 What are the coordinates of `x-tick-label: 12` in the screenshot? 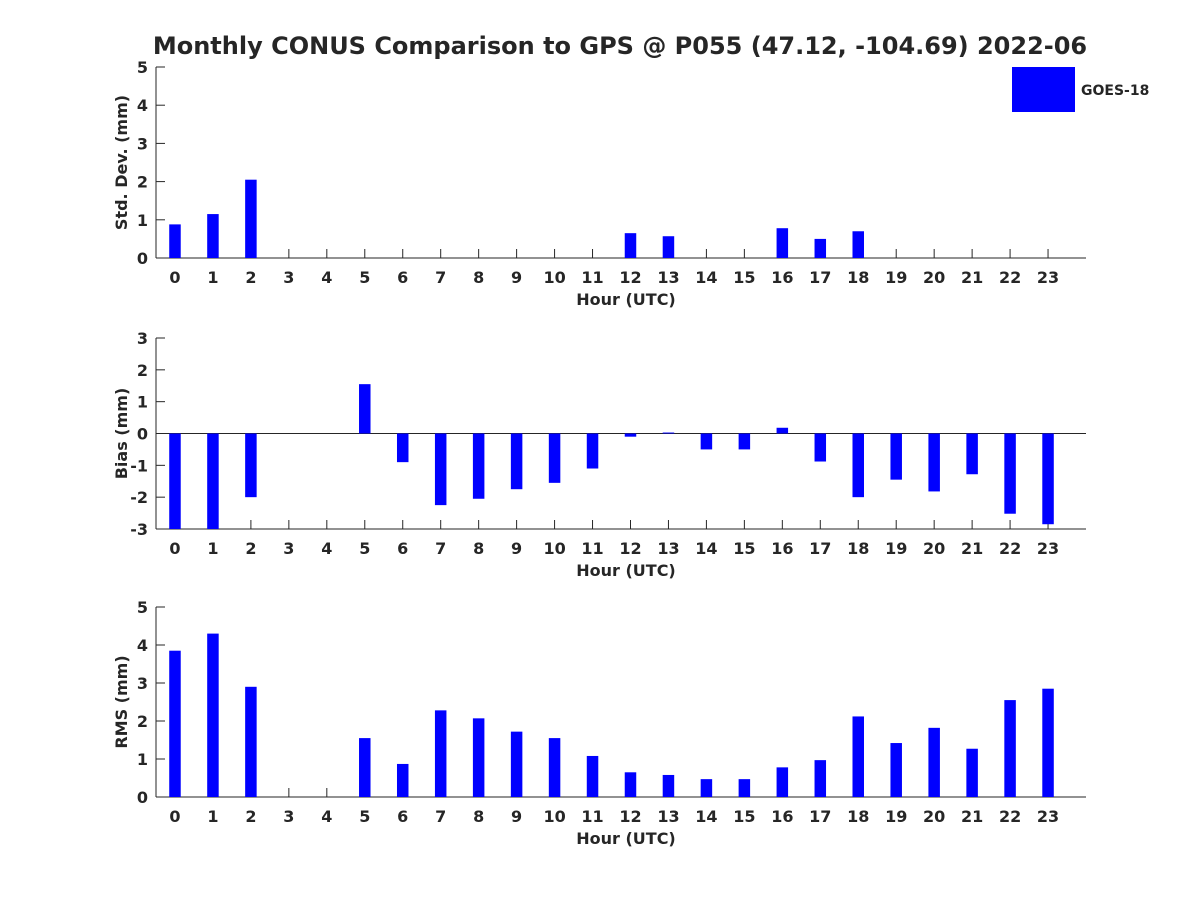 It's located at (630, 816).